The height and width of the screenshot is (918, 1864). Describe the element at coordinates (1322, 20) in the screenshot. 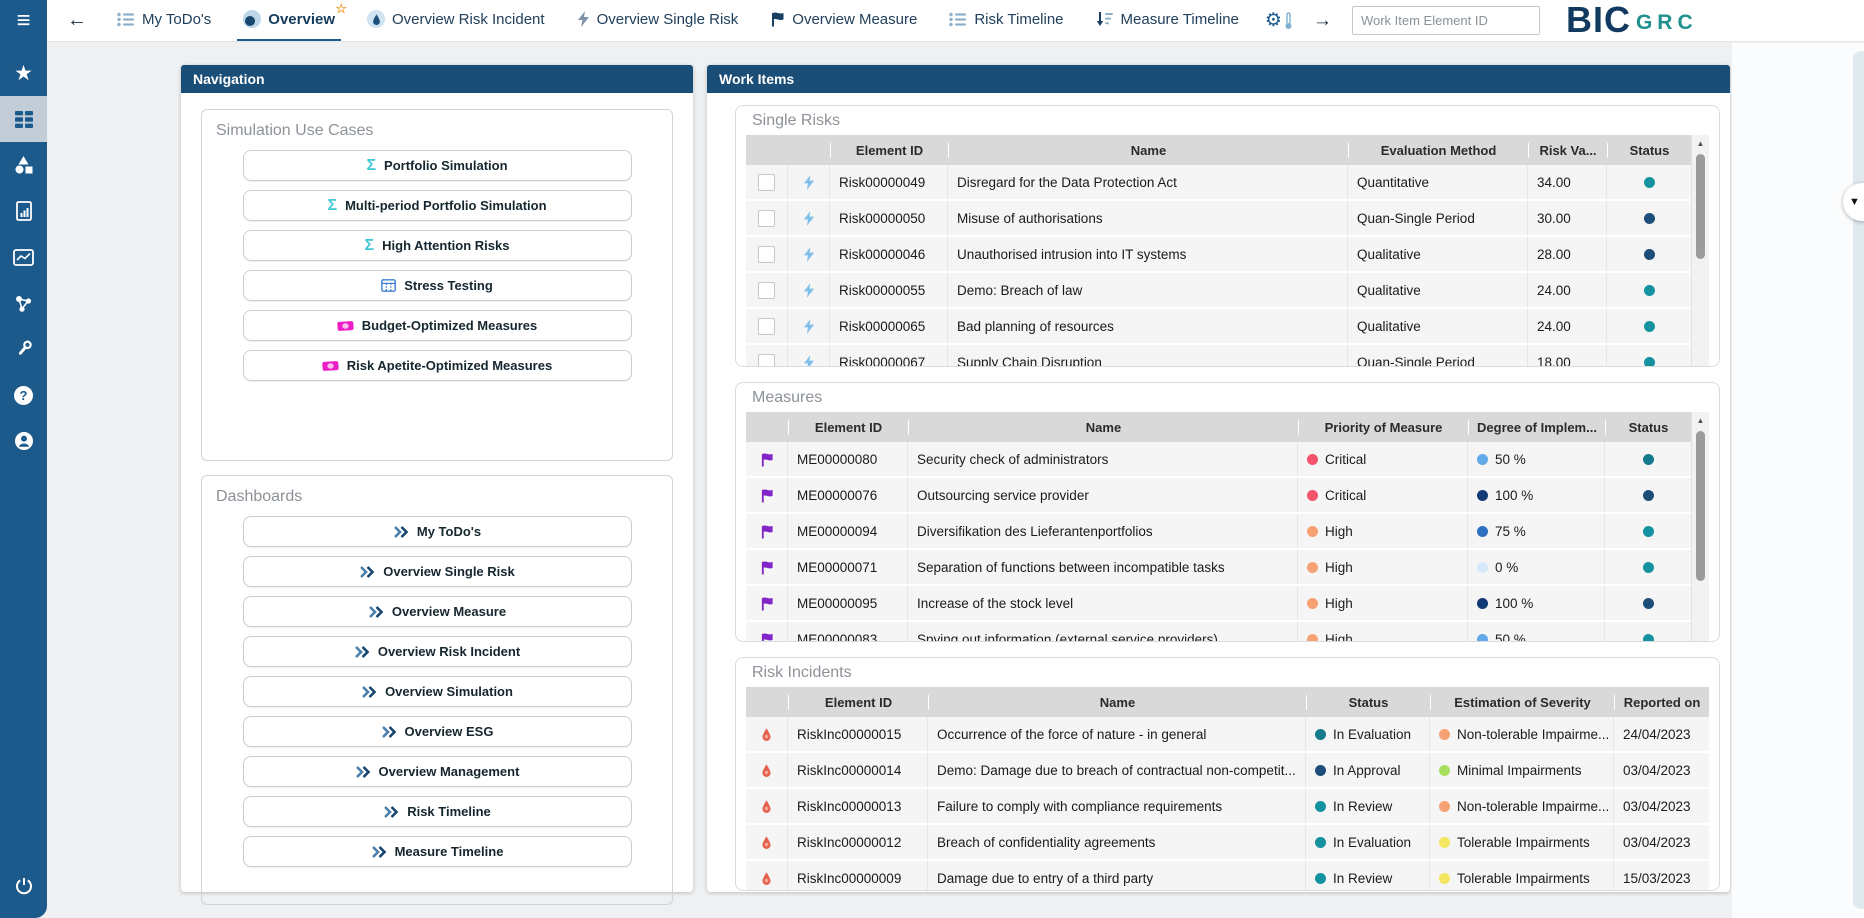

I see `go-to-element-button: →` at that location.